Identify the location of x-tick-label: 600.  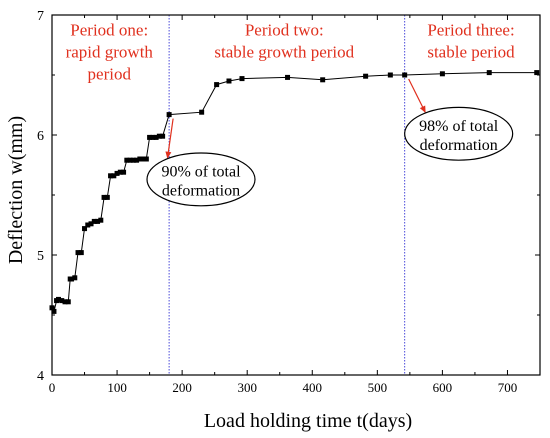
(443, 387).